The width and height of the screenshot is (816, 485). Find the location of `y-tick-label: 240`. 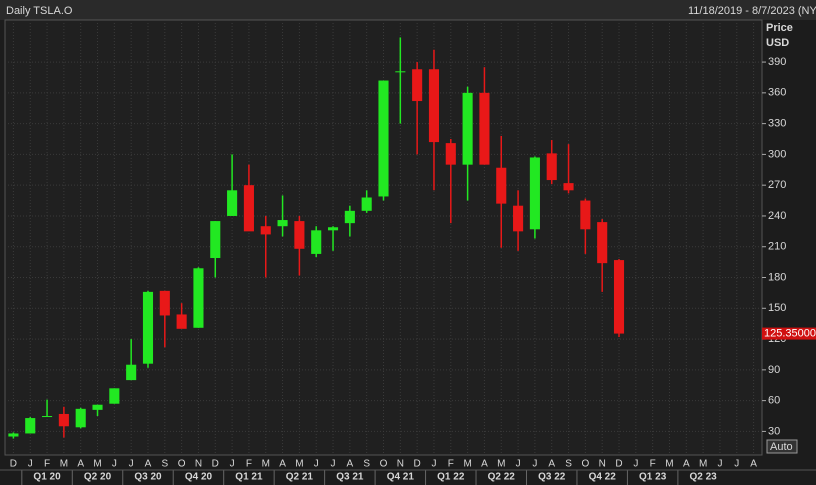

y-tick-label: 240 is located at coordinates (777, 216).